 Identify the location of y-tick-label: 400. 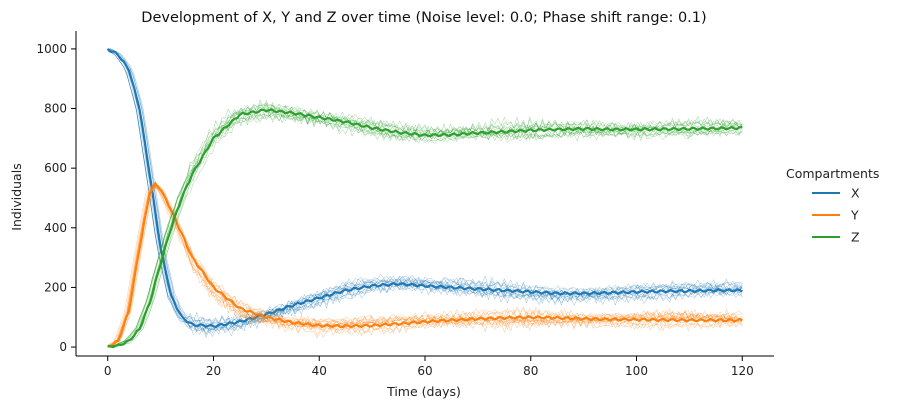
(55, 228).